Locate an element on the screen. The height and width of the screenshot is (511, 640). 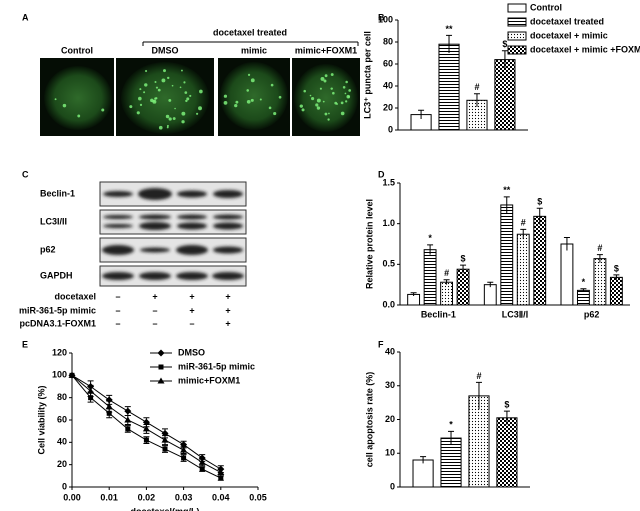
y-tick-label: 120 is located at coordinates (59, 352).